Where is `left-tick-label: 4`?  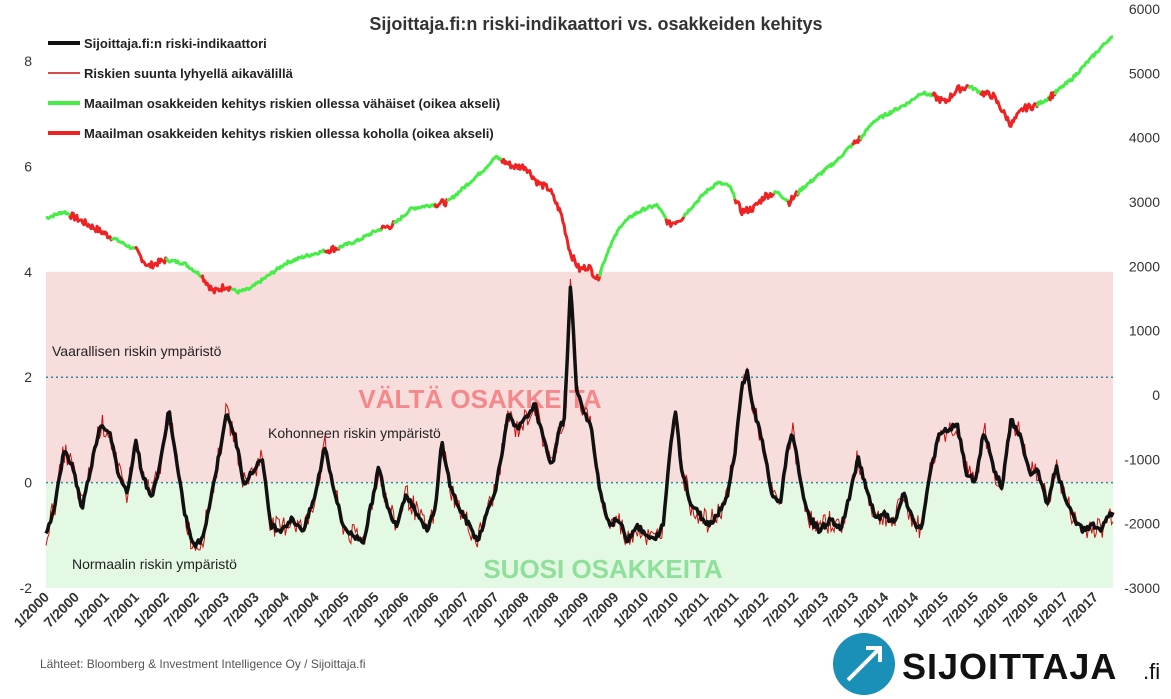
left-tick-label: 4 is located at coordinates (28, 272).